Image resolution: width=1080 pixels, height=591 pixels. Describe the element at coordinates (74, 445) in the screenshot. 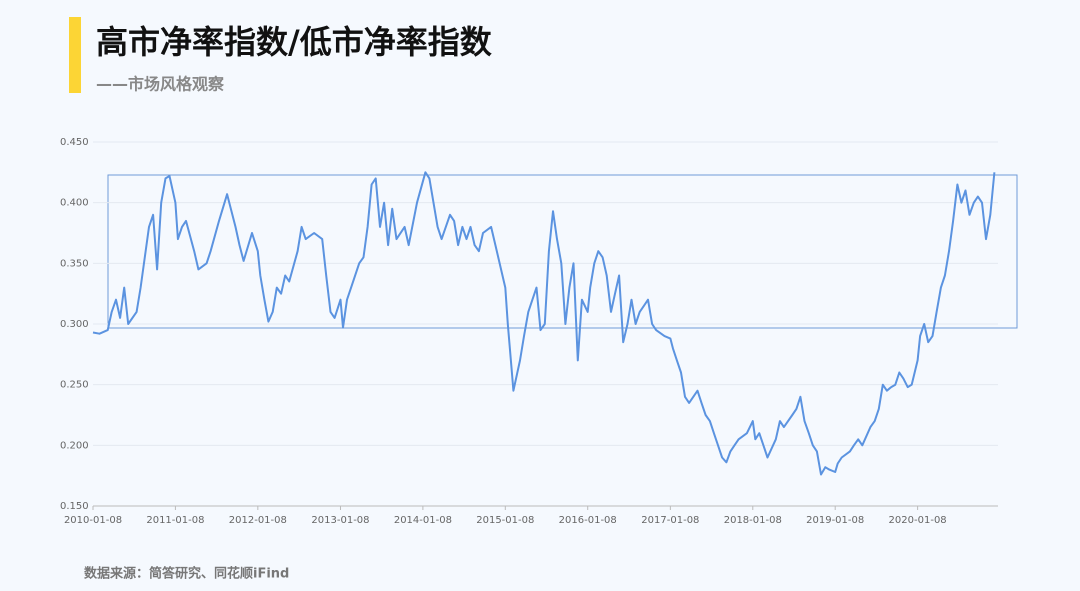

I see `y-tick-label: 0.200` at that location.